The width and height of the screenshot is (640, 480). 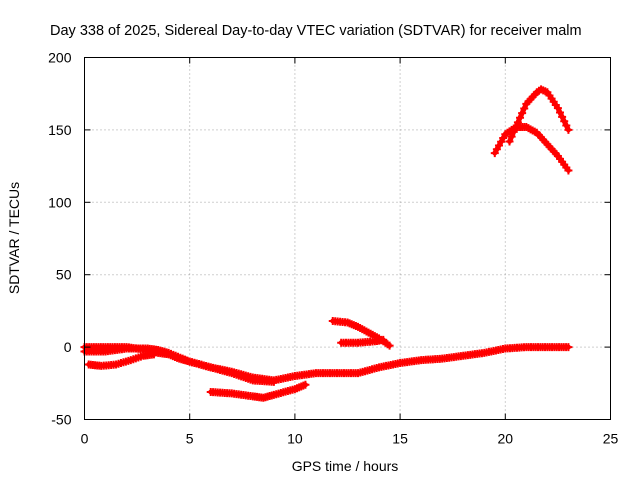 I want to click on y-tick-label: 200, so click(x=60, y=58).